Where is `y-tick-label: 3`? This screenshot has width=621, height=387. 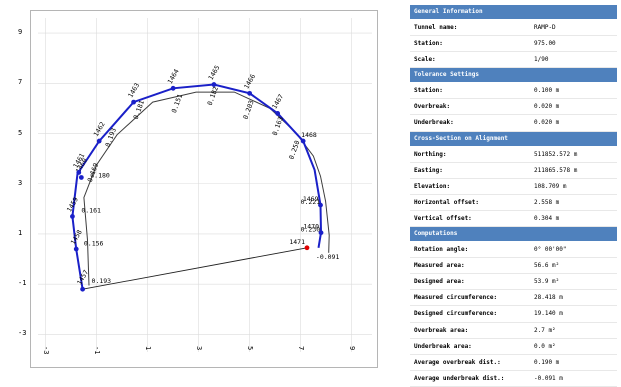
y-tick-label: 3 is located at coordinates (20, 182).